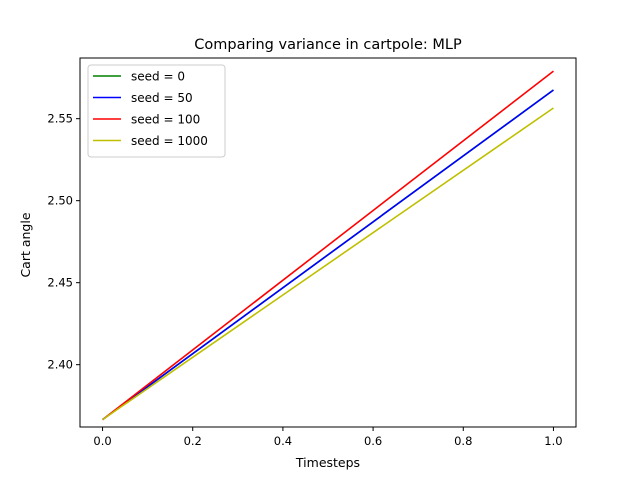  Describe the element at coordinates (463, 441) in the screenshot. I see `x-tick-label: 0.8` at that location.